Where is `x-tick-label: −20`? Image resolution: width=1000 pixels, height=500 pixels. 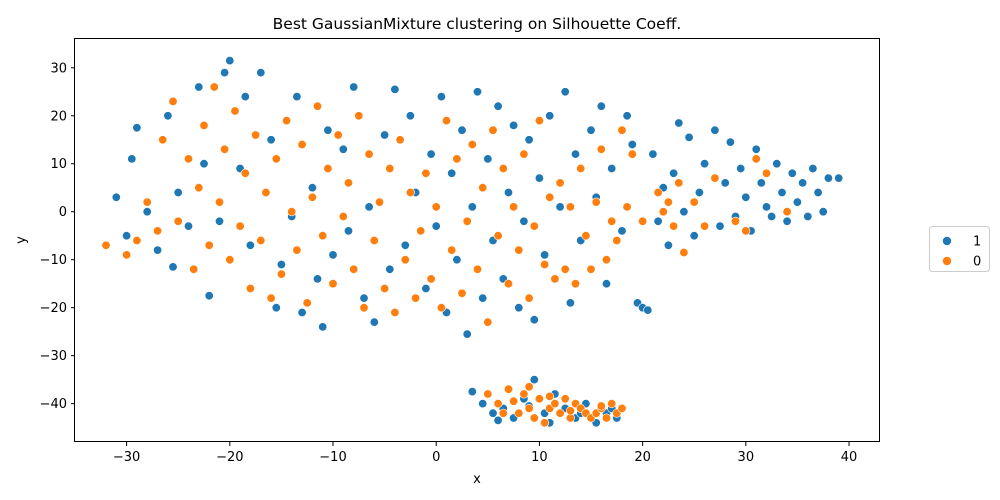 x-tick-label: −20 is located at coordinates (229, 457).